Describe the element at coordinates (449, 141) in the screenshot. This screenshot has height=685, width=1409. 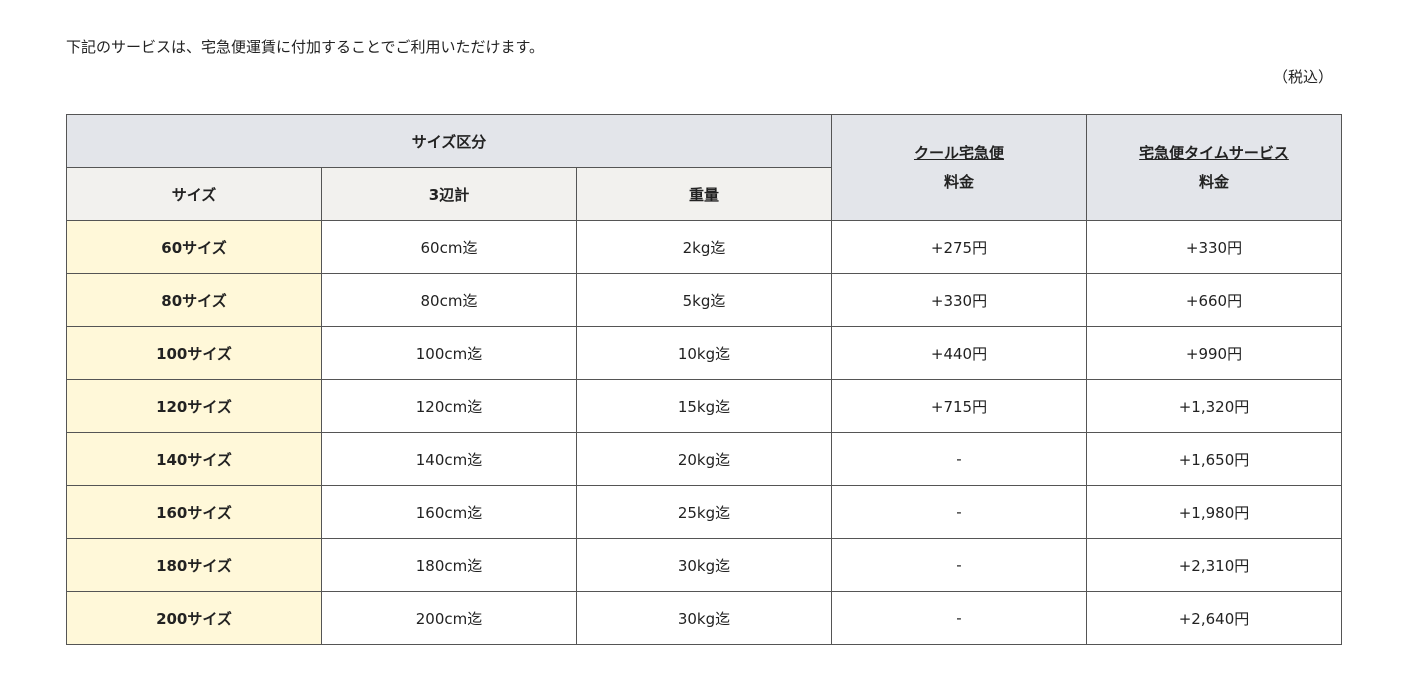
I see `size-category-header: サイズ区分` at that location.